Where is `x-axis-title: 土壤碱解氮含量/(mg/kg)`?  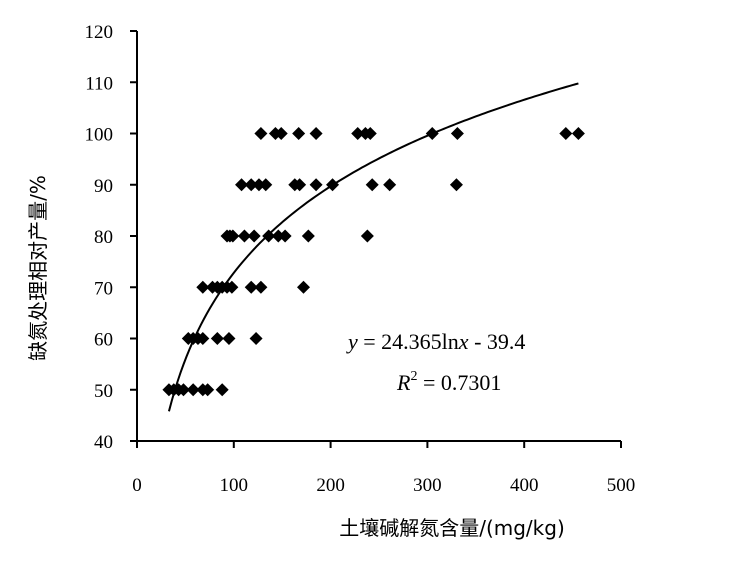 x-axis-title: 土壤碱解氮含量/(mg/kg) is located at coordinates (452, 528).